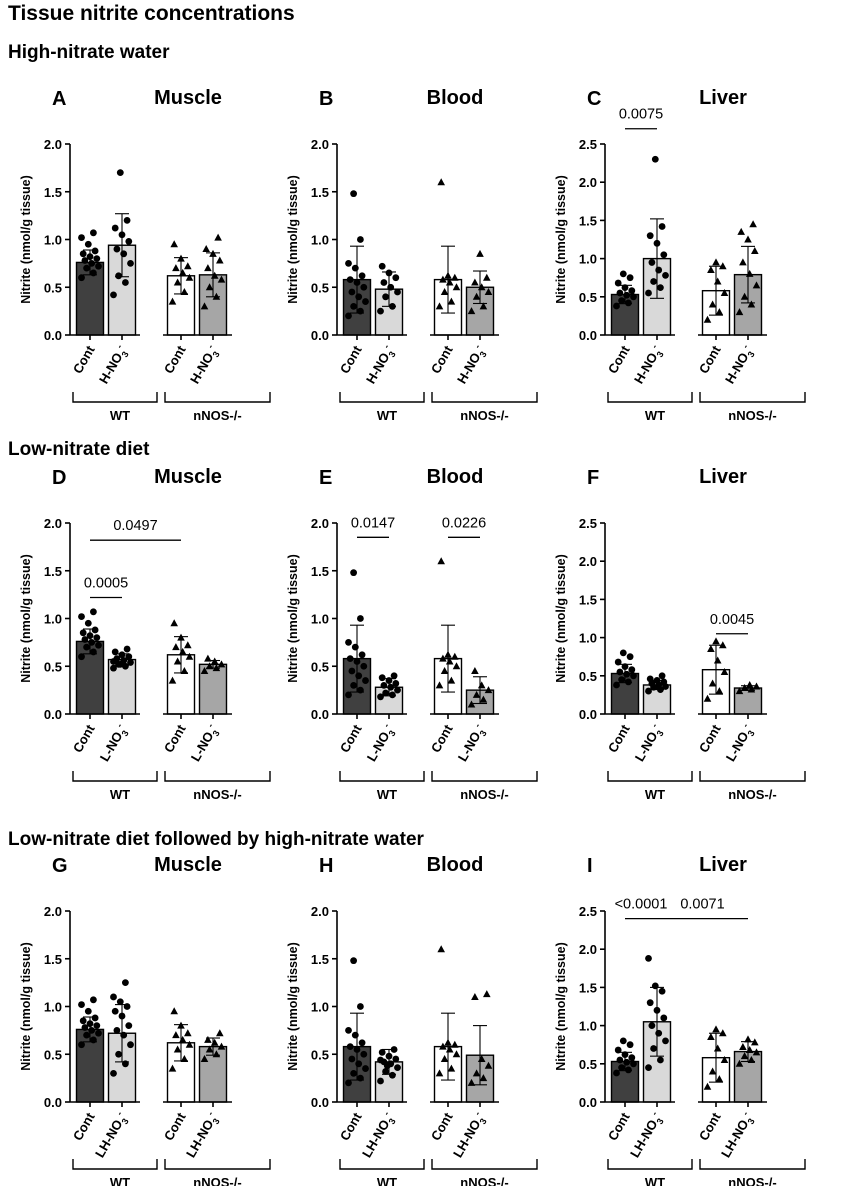 Image resolution: width=844 pixels, height=1186 pixels. I want to click on panel-title: Liver, so click(723, 477).